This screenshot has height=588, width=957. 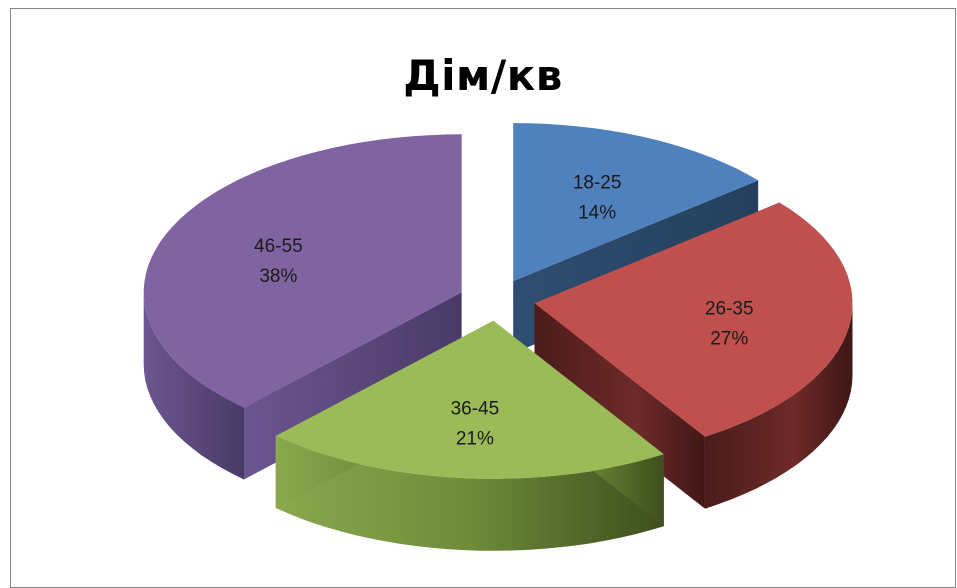 I want to click on slice-category-label: 26-35, so click(x=729, y=309).